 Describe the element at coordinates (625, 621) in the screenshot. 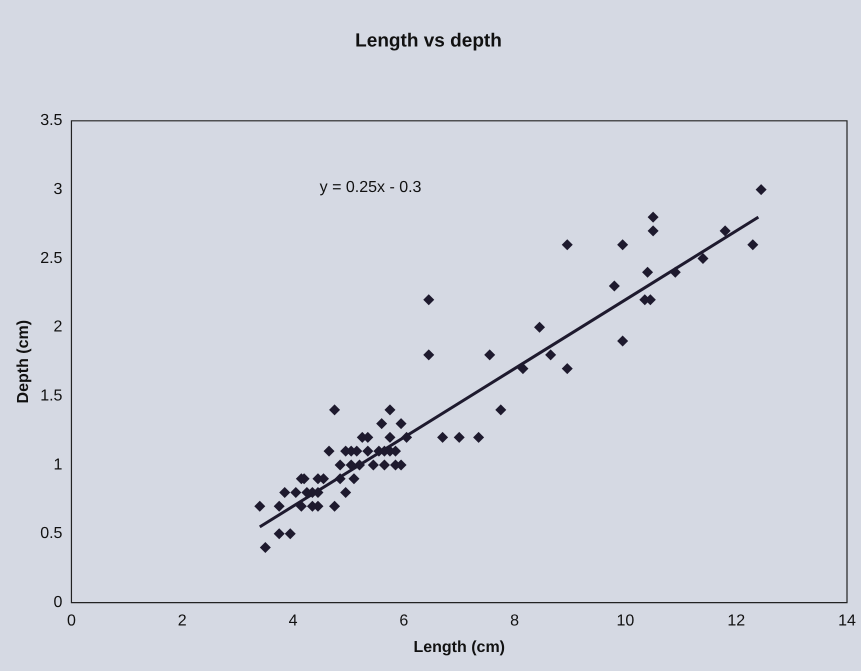

I see `x-tick-label: 10` at that location.